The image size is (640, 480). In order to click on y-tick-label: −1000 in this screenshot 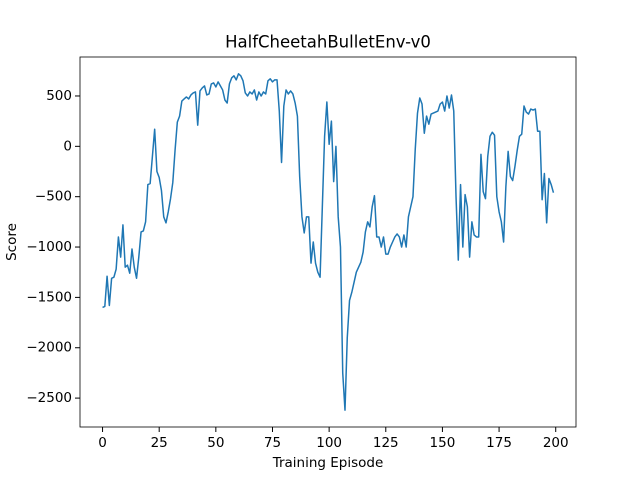, I will do `click(49, 247)`.